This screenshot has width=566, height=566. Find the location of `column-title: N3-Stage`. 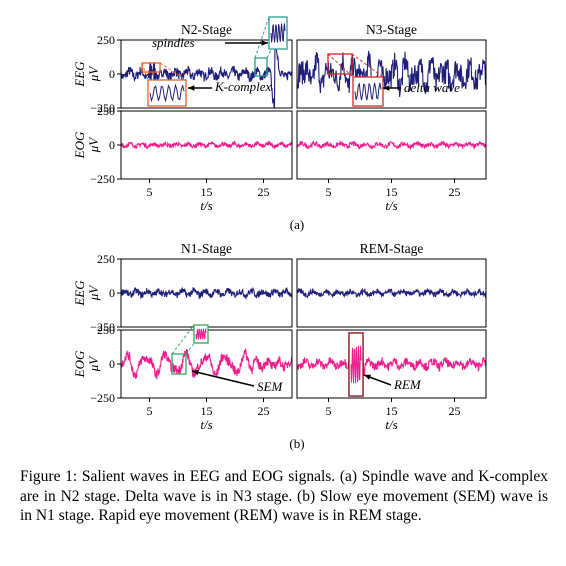

column-title: N3-Stage is located at coordinates (391, 29).